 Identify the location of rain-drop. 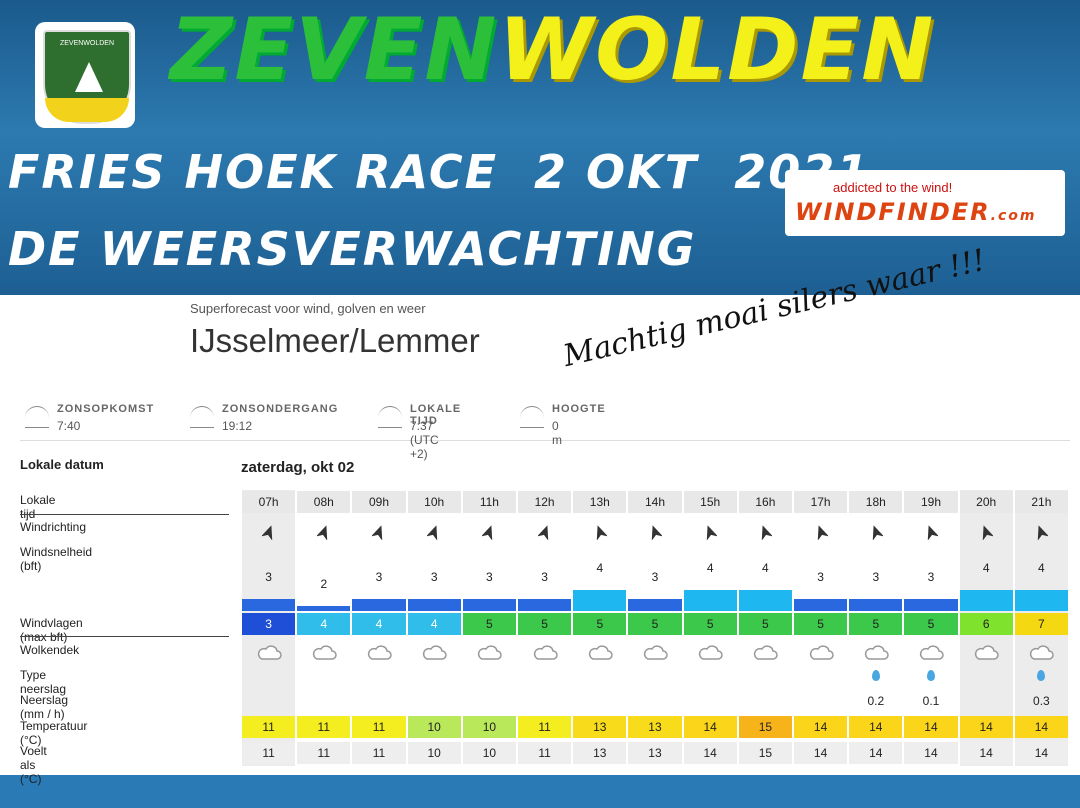
(931, 675).